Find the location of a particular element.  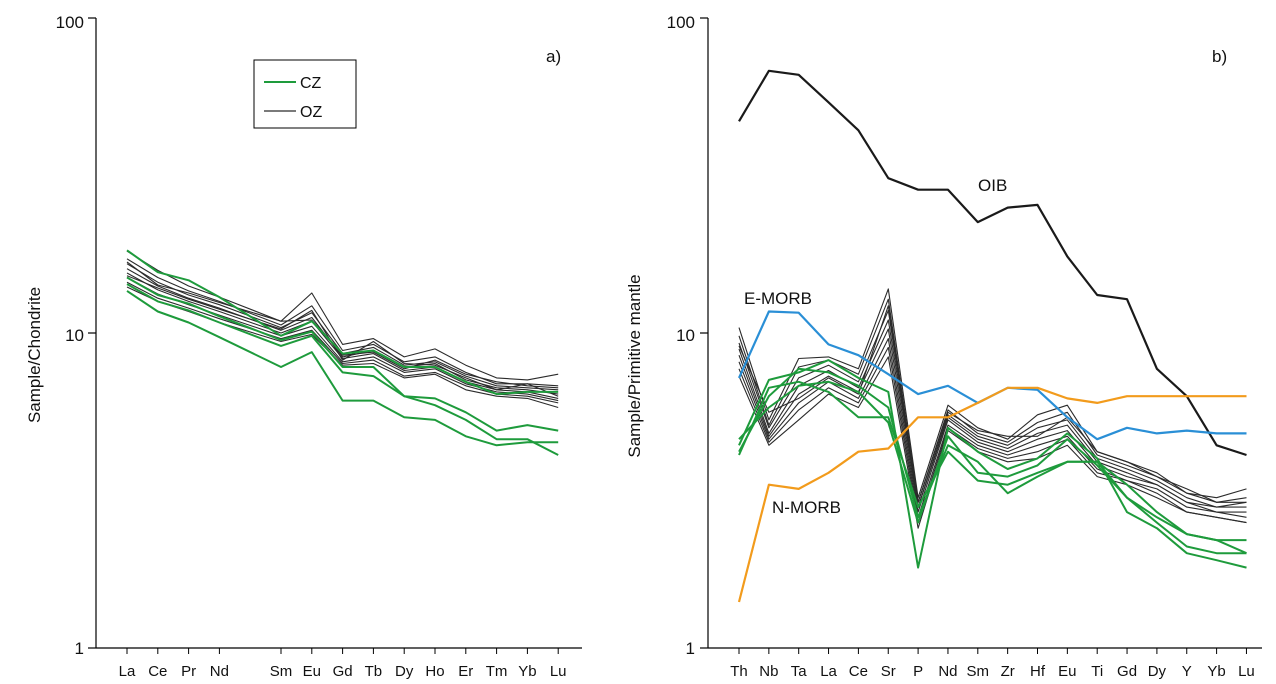

legend-cz-label: CZ is located at coordinates (311, 83).